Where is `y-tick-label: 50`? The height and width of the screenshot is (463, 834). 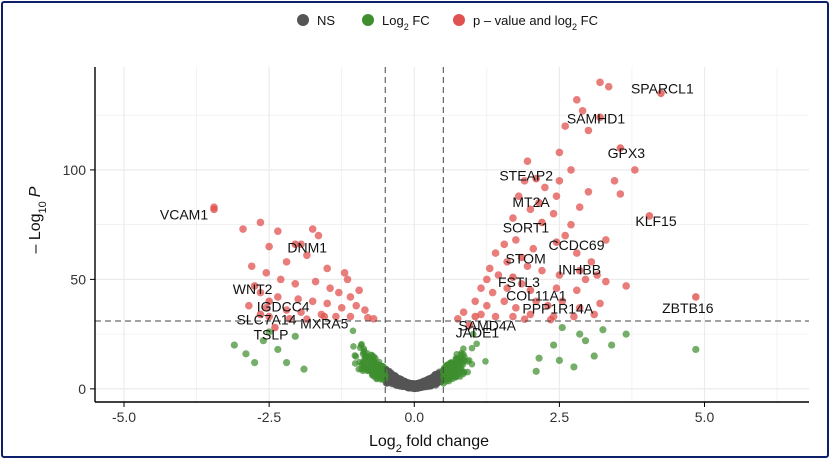 y-tick-label: 50 is located at coordinates (78, 279).